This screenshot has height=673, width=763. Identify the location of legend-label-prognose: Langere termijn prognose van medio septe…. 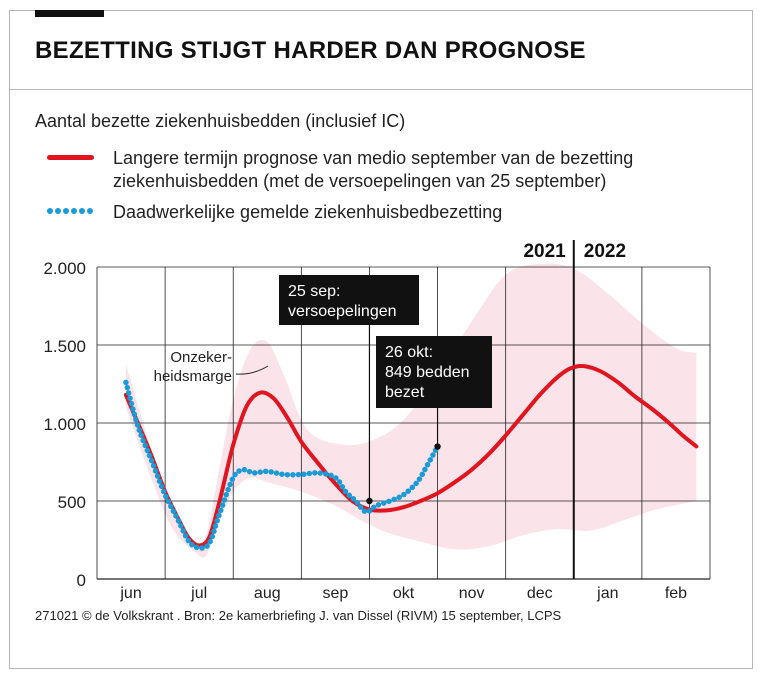
(373, 169).